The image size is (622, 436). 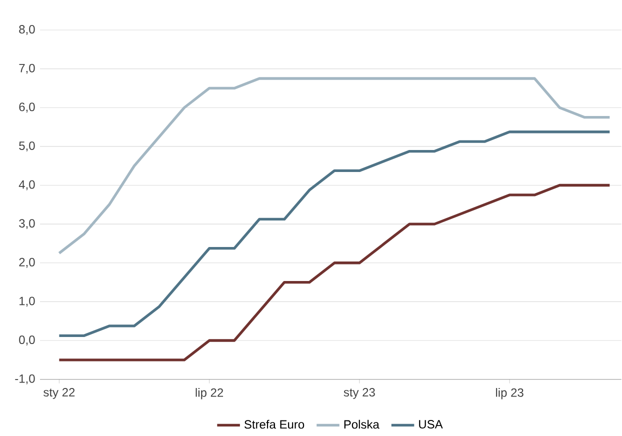 What do you see at coordinates (27, 341) in the screenshot?
I see `y-tick-label: 0,0` at bounding box center [27, 341].